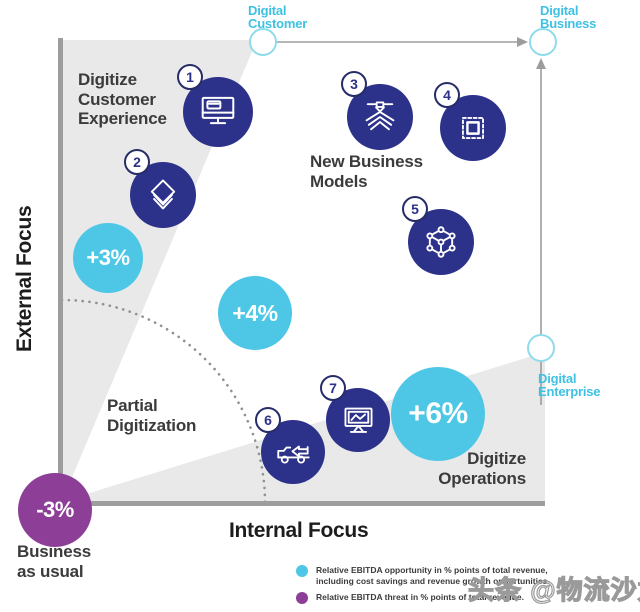  I want to click on digital-customer-node, so click(263, 42).